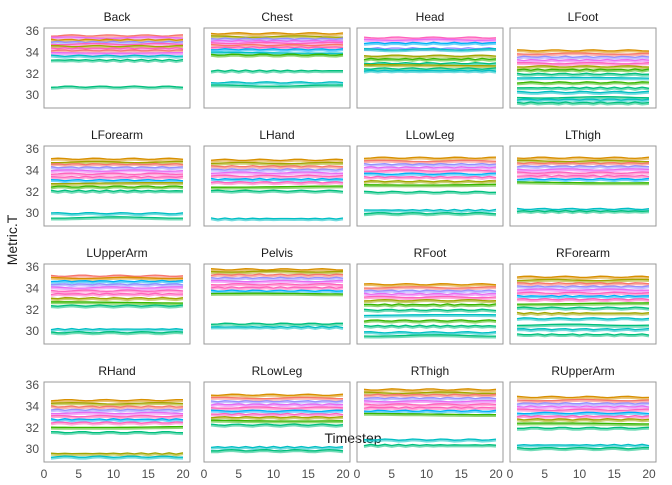  I want to click on y-tick-label: 32, so click(33, 428).